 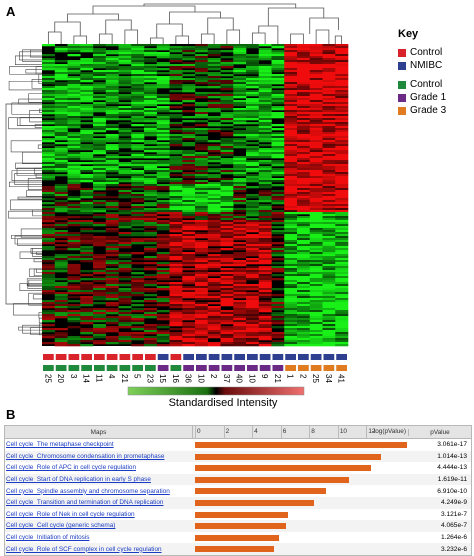 What do you see at coordinates (188, 378) in the screenshot?
I see `sample-number: 36` at bounding box center [188, 378].